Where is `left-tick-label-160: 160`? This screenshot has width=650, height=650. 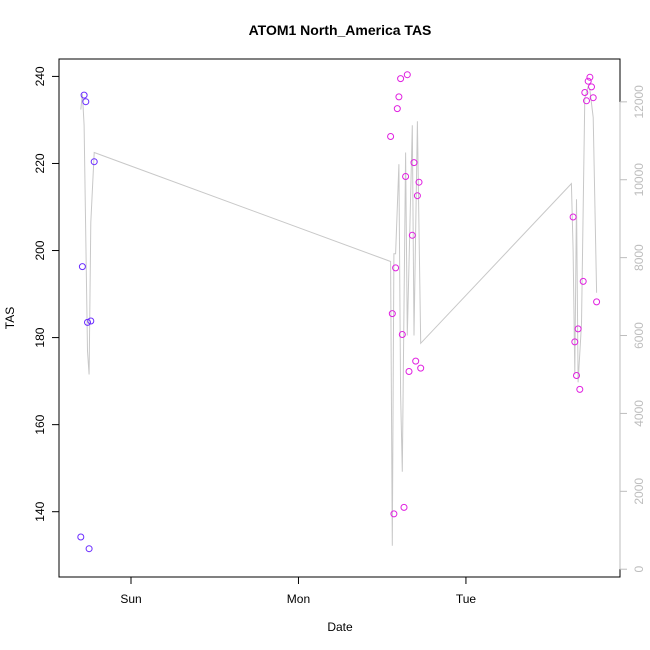
left-tick-label-160: 160 is located at coordinates (40, 424).